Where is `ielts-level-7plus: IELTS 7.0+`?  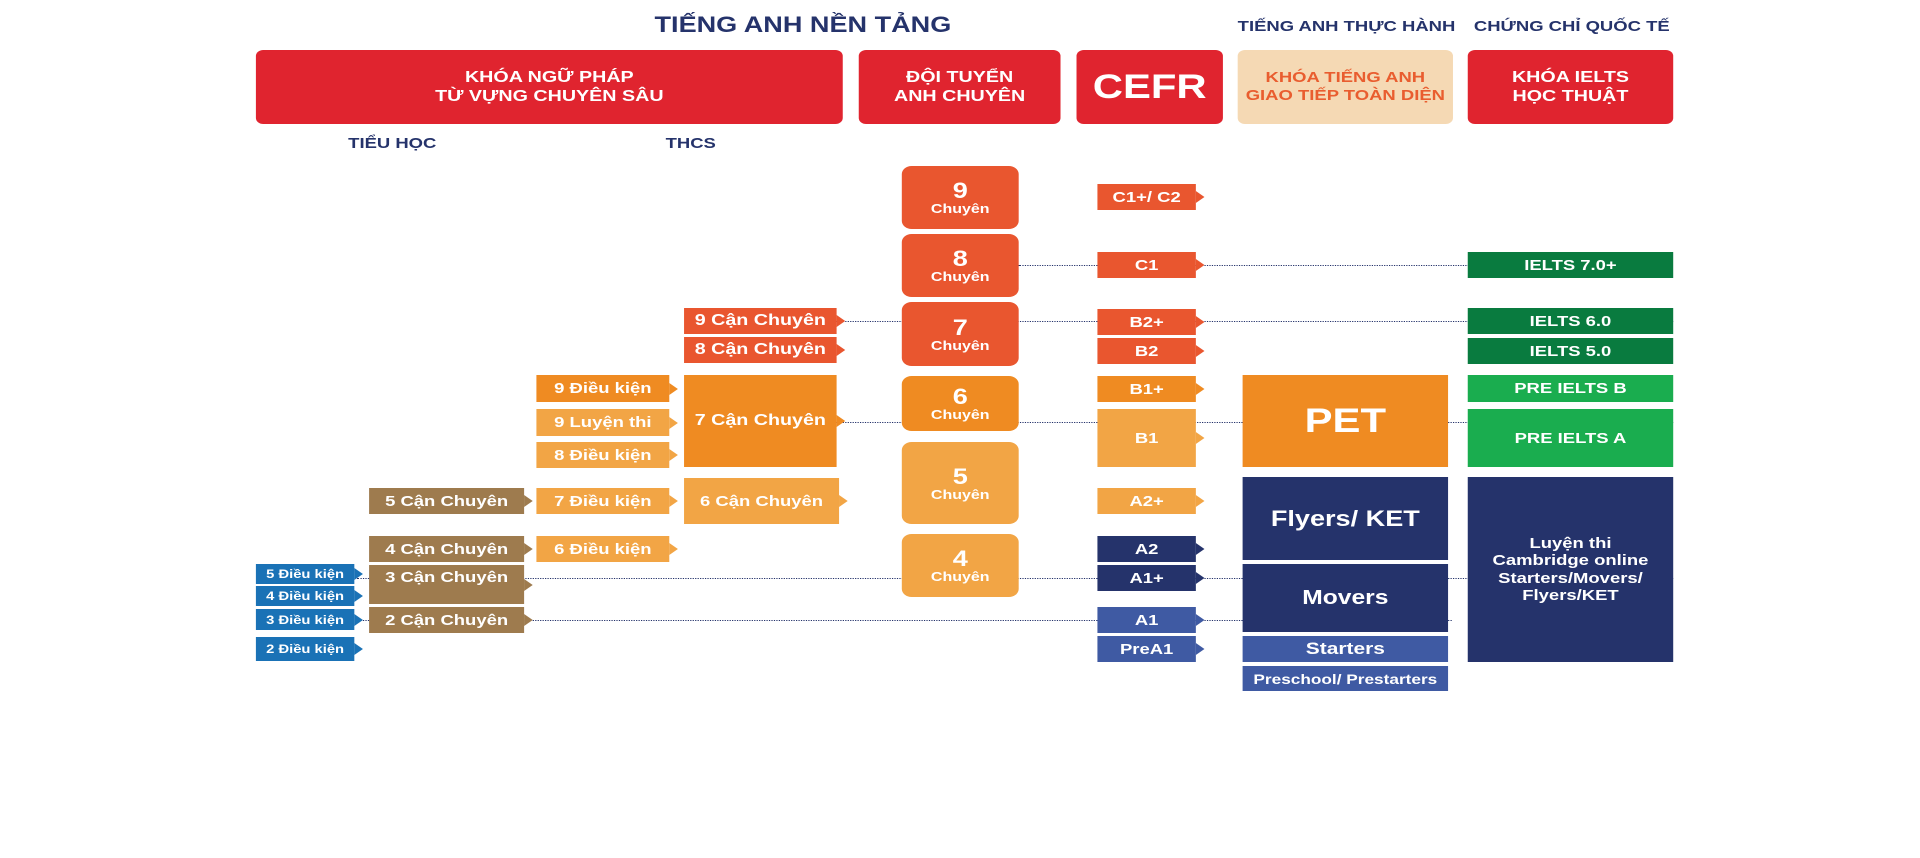 ielts-level-7plus: IELTS 7.0+ is located at coordinates (1570, 265).